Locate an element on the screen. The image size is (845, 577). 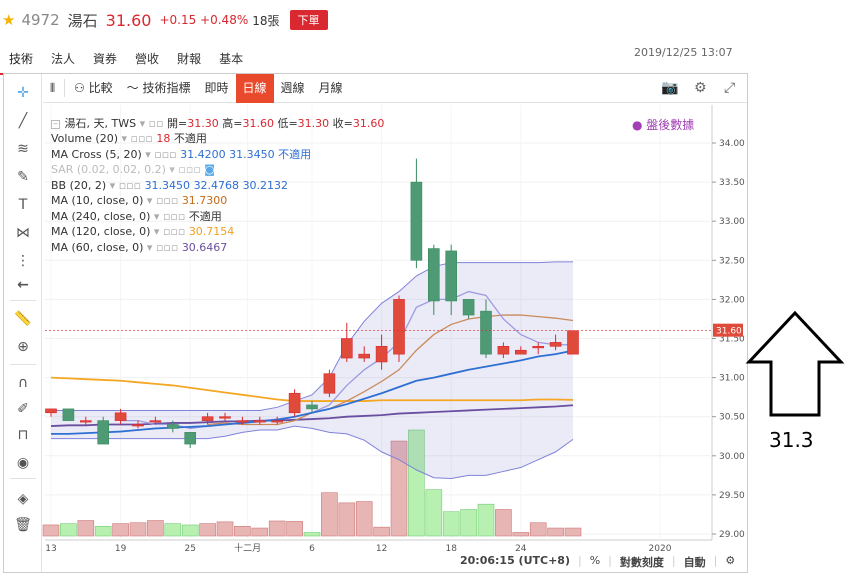
trash-icon: 🗑 is located at coordinates (23, 525).